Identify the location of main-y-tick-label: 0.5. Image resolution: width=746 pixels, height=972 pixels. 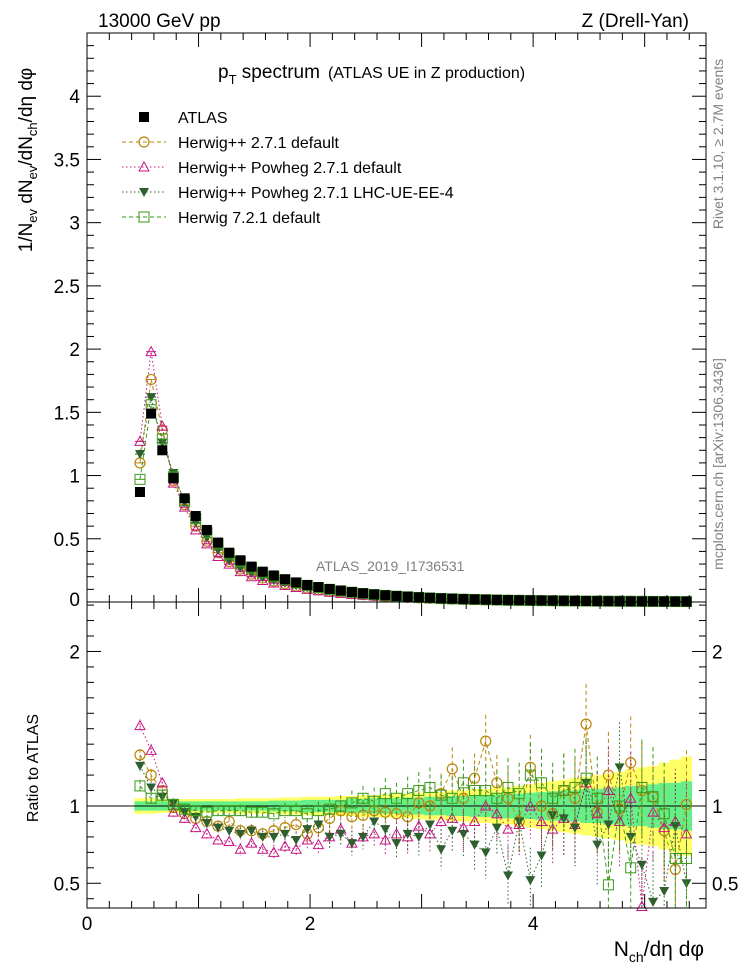
(67, 540).